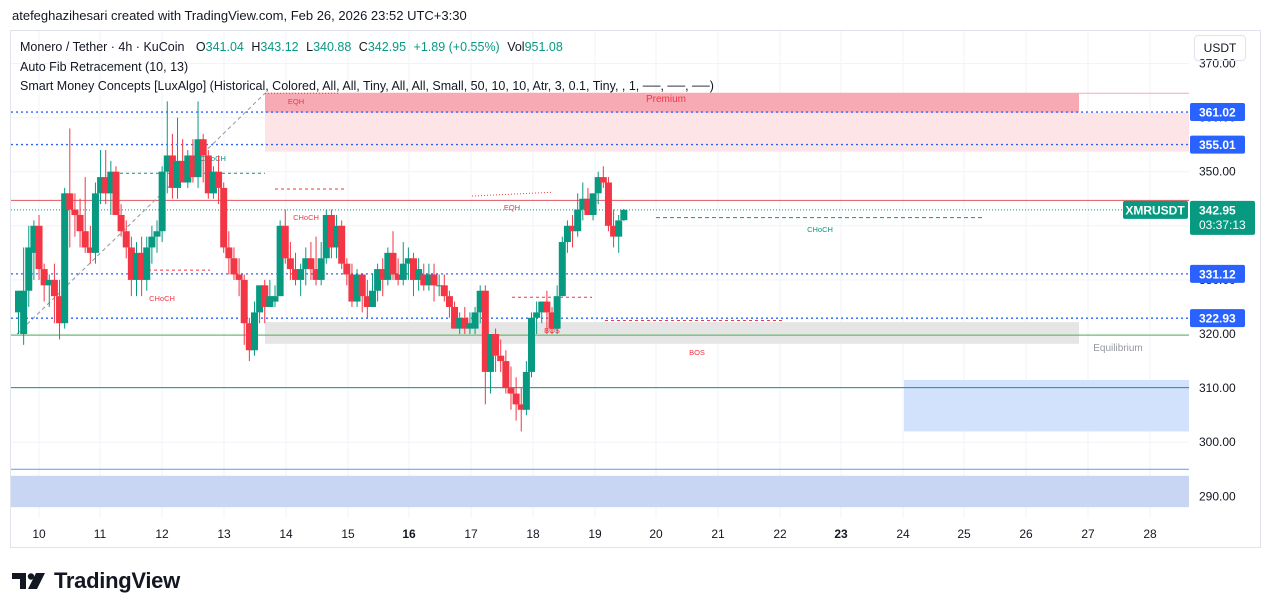 The image size is (1272, 615). Describe the element at coordinates (543, 47) in the screenshot. I see `volume-value: 951.08` at that location.